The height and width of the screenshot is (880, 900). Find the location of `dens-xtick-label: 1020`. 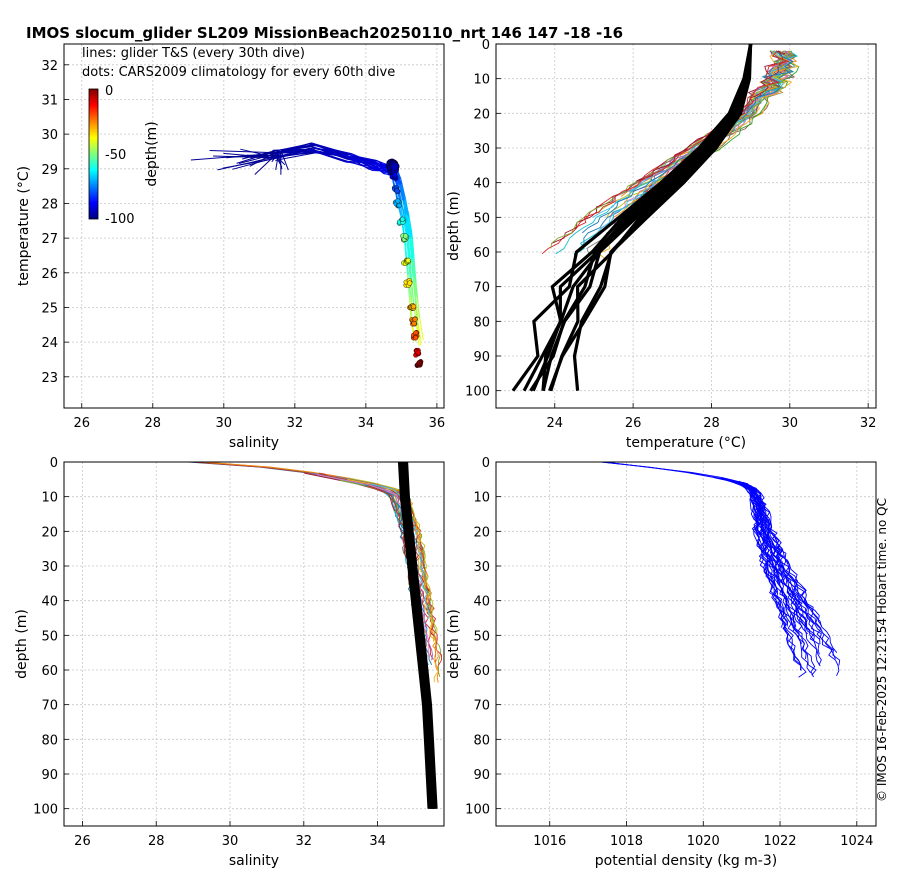

dens-xtick-label: 1020 is located at coordinates (703, 841).